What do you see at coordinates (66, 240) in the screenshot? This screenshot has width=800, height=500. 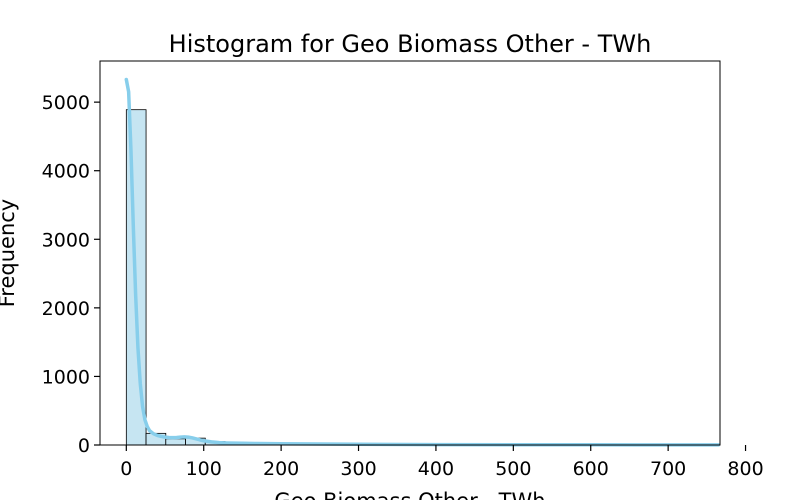 I see `y-tick-label: 3000` at bounding box center [66, 240].